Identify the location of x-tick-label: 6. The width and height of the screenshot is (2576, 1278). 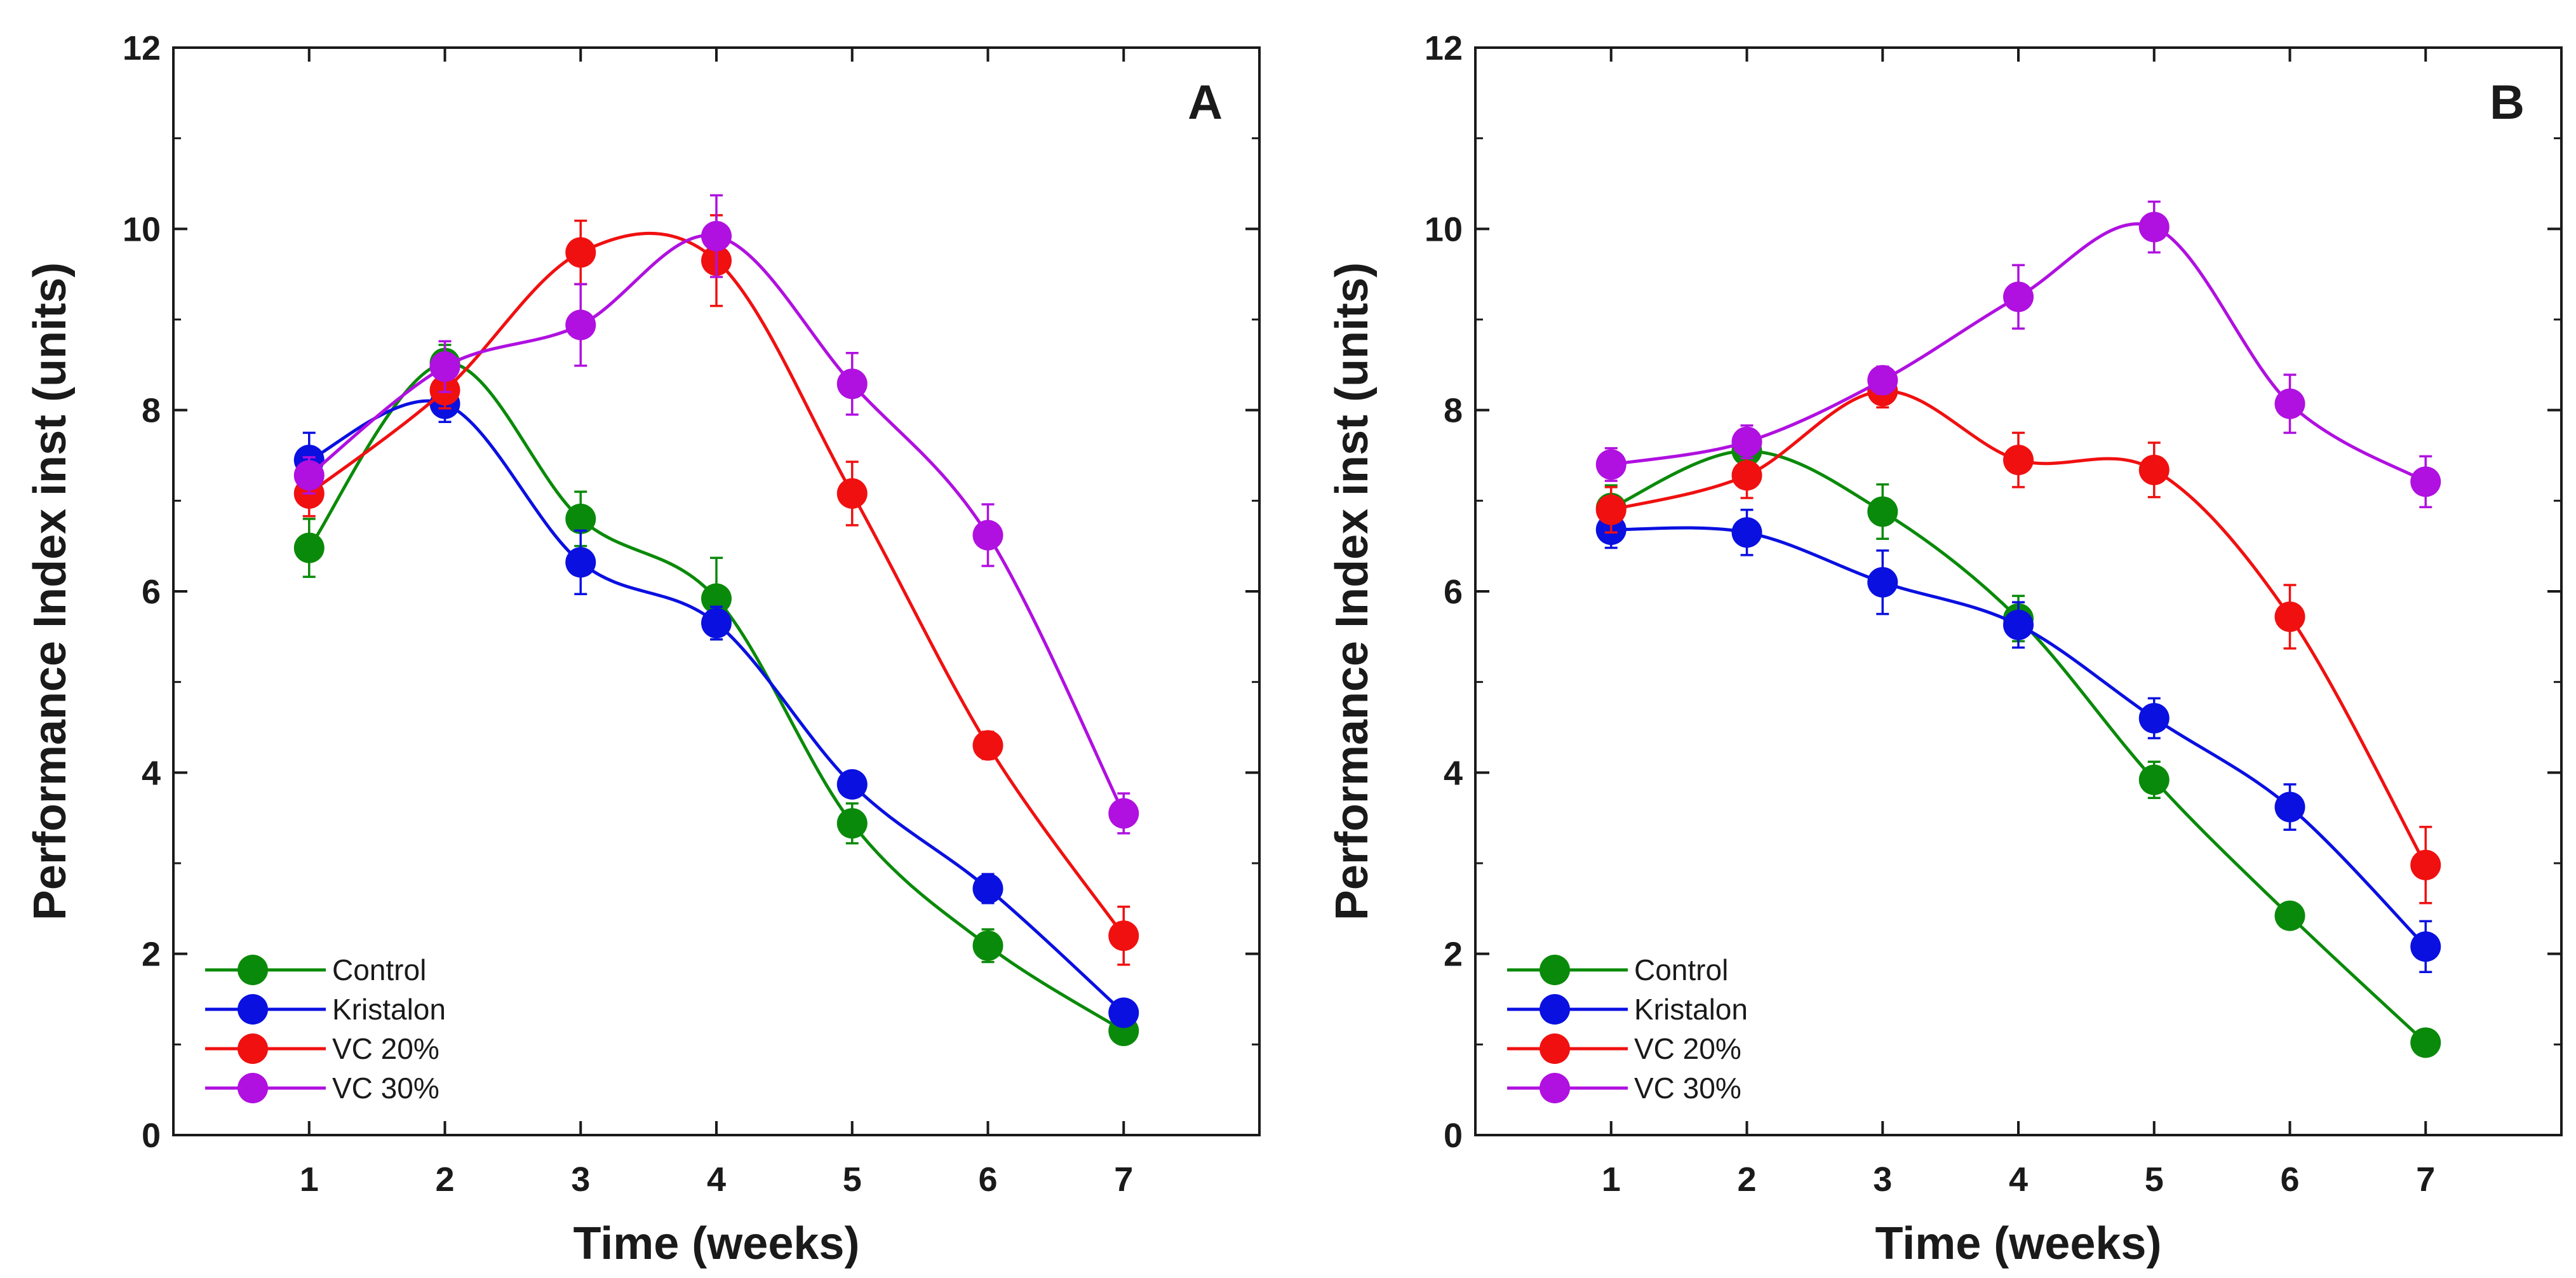
(987, 1179).